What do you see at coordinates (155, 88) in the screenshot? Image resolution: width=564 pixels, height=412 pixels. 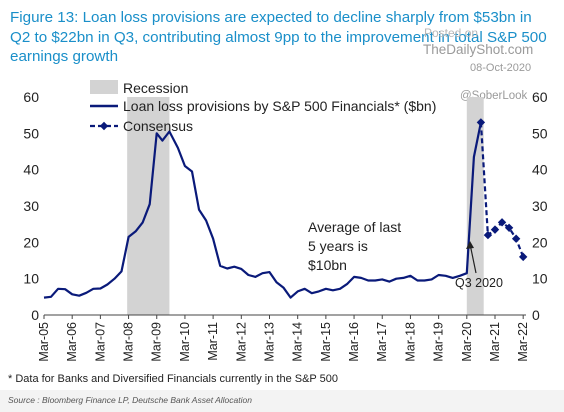 I see `legend-label: Recession` at bounding box center [155, 88].